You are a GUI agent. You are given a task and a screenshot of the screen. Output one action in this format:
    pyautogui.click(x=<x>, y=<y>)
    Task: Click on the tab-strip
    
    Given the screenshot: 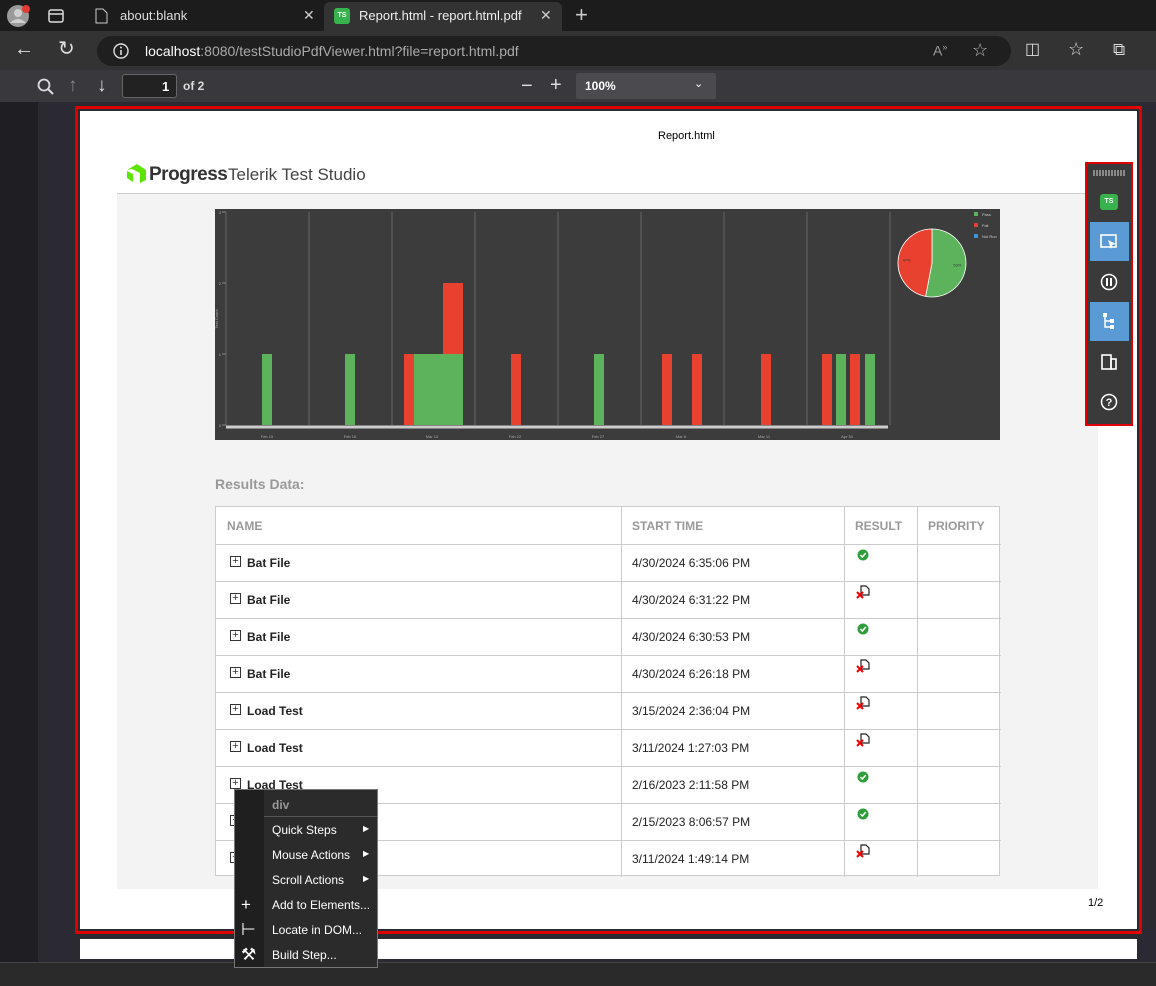 What is the action you would take?
    pyautogui.click(x=578, y=15)
    